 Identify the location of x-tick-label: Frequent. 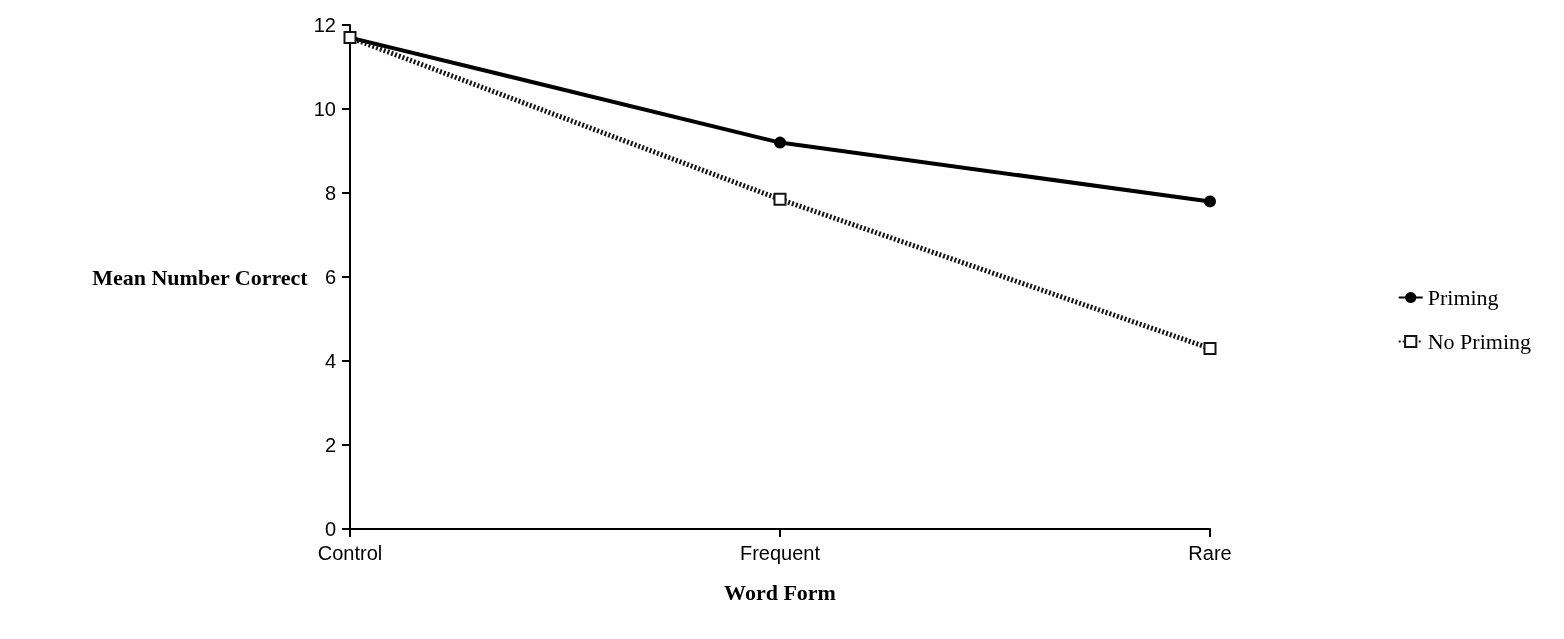
(780, 553).